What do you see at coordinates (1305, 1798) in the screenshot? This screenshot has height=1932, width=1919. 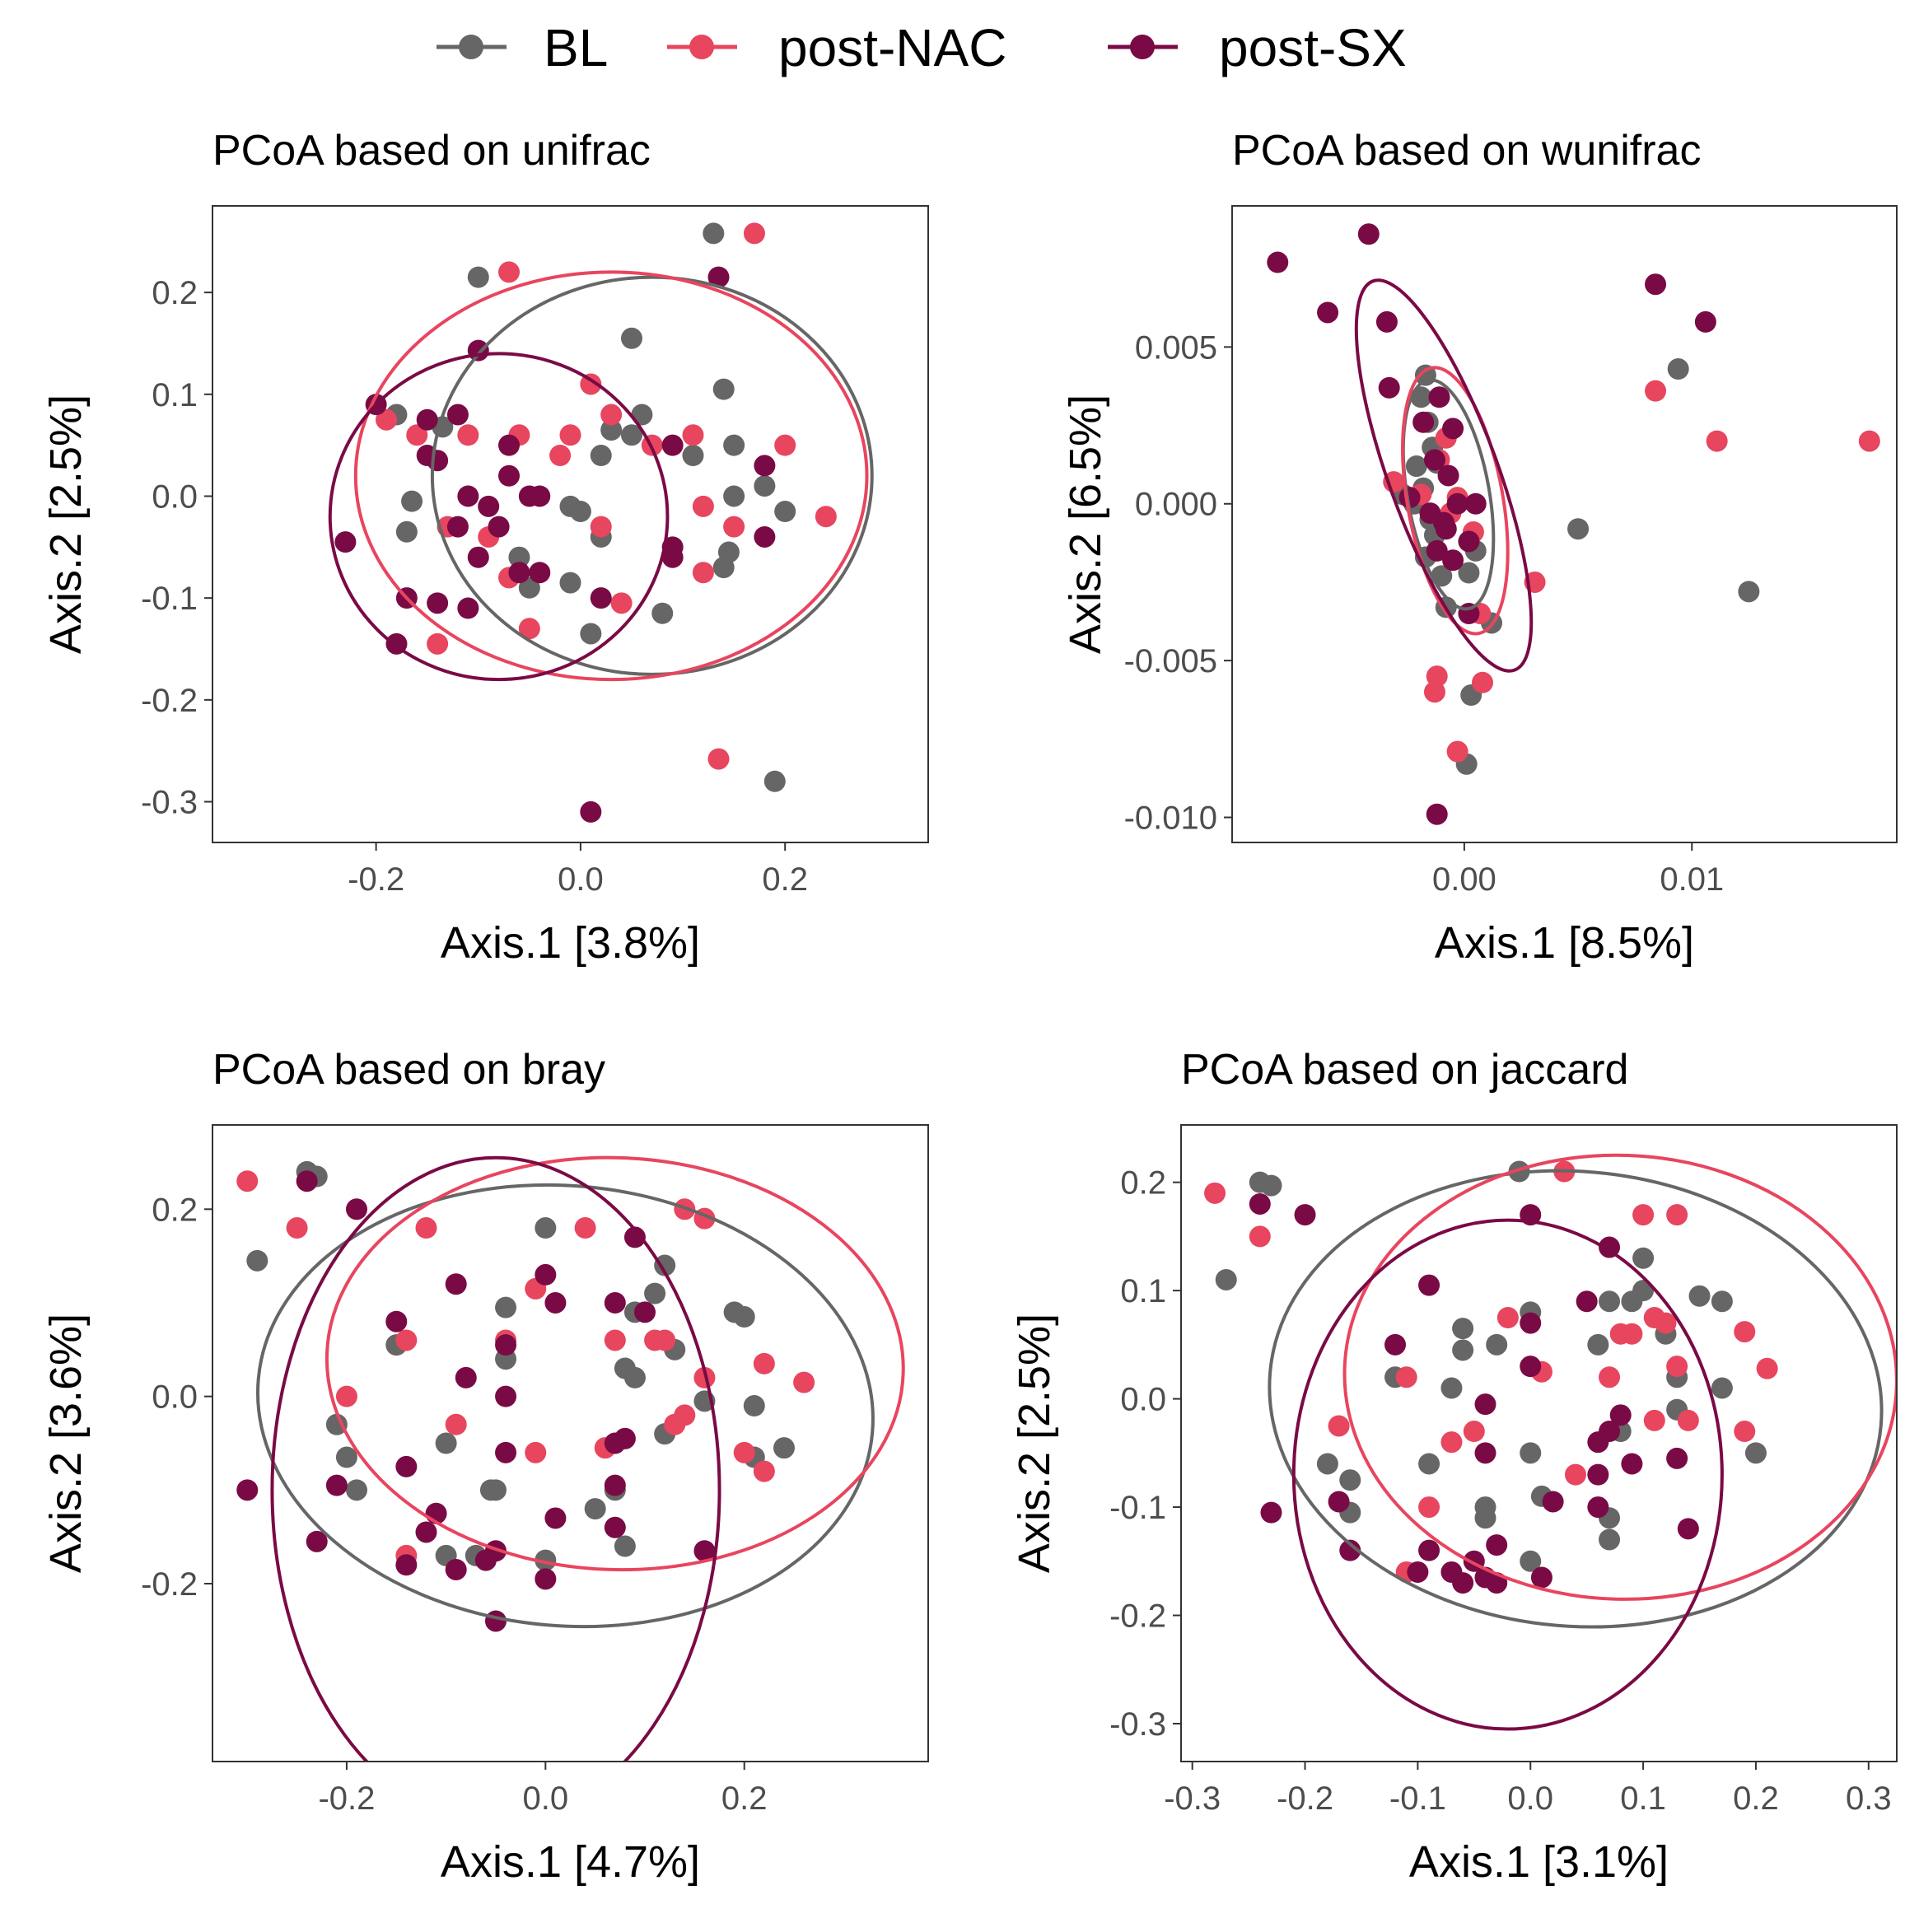 I see `x-tick-label: -0.2` at bounding box center [1305, 1798].